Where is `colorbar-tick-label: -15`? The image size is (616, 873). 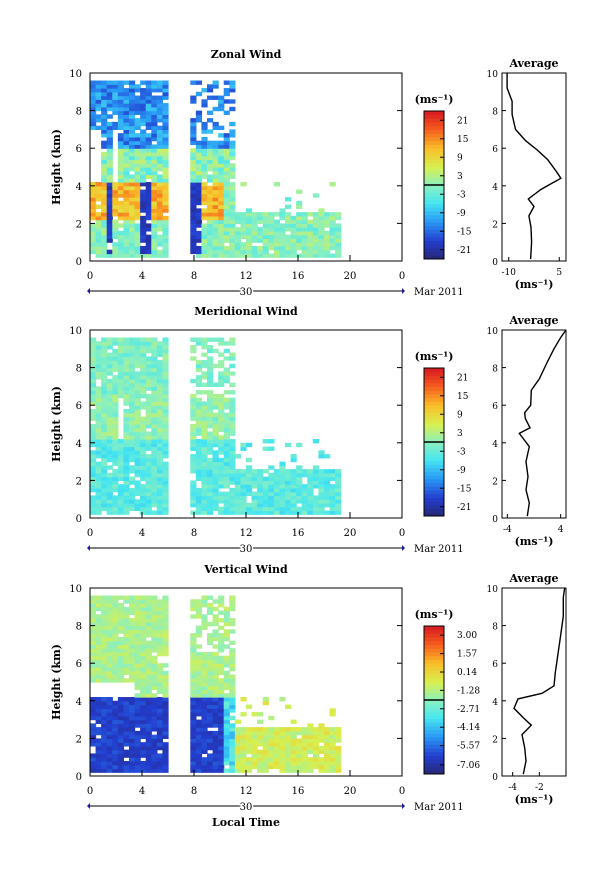 colorbar-tick-label: -15 is located at coordinates (464, 232).